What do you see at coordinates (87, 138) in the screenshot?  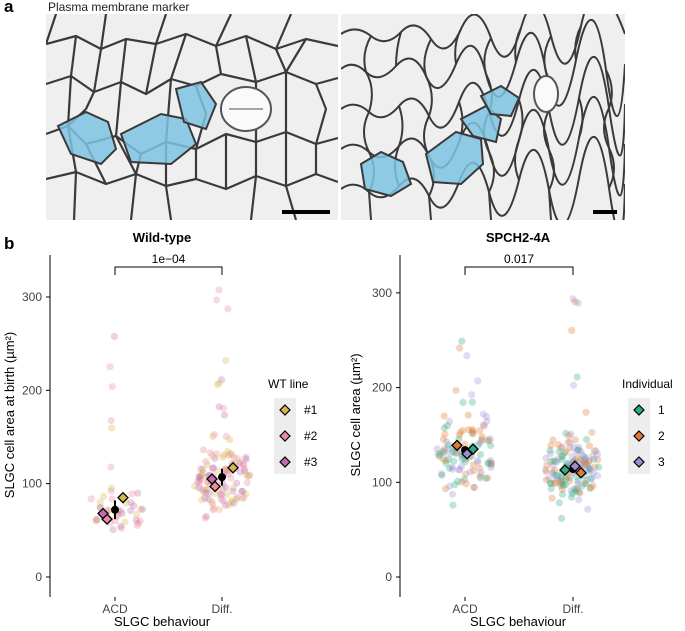 I see `slgc-highlight` at bounding box center [87, 138].